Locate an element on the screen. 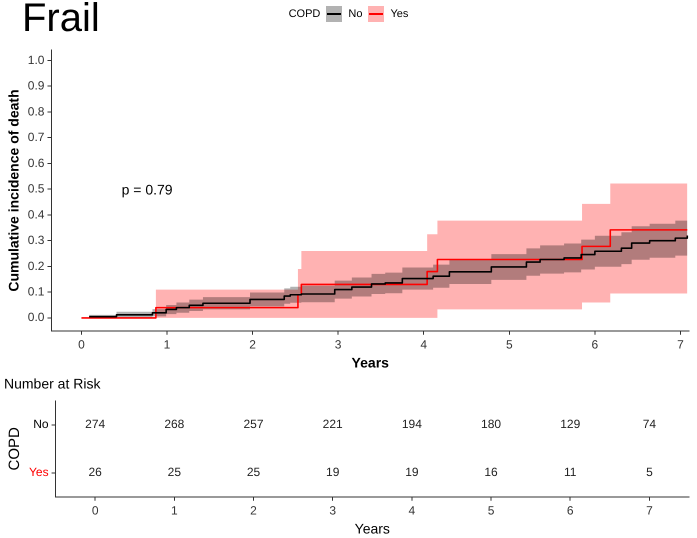  data-label: 74 is located at coordinates (649, 424).